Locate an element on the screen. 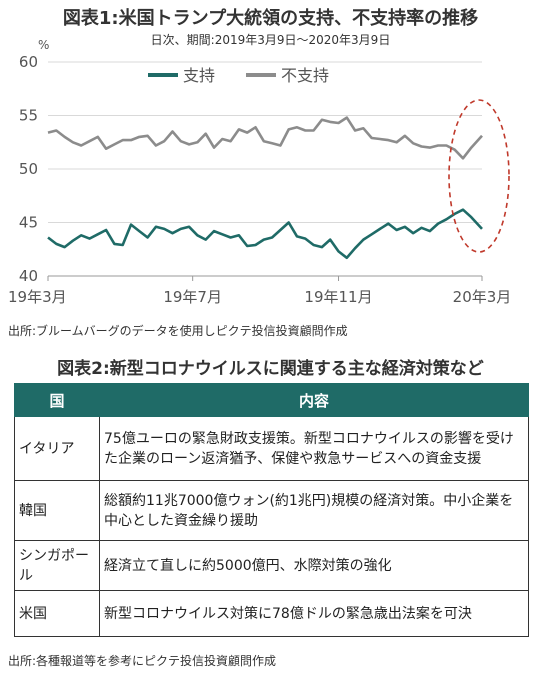  row-country: 韓国 is located at coordinates (57, 510).